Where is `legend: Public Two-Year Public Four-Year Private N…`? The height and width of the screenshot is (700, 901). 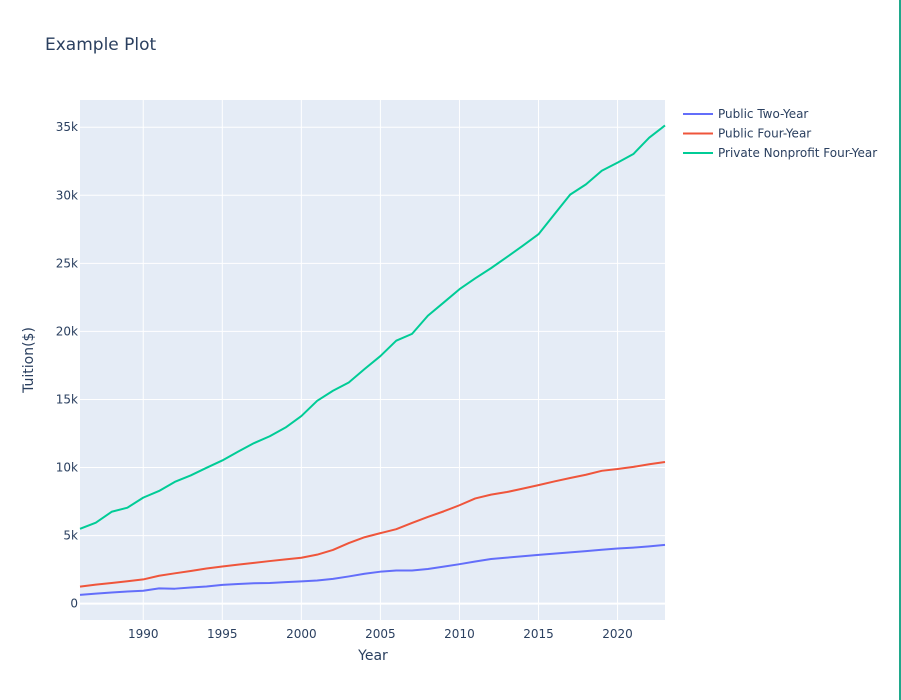
legend: Public Two-Year Public Four-Year Private N… is located at coordinates (780, 133).